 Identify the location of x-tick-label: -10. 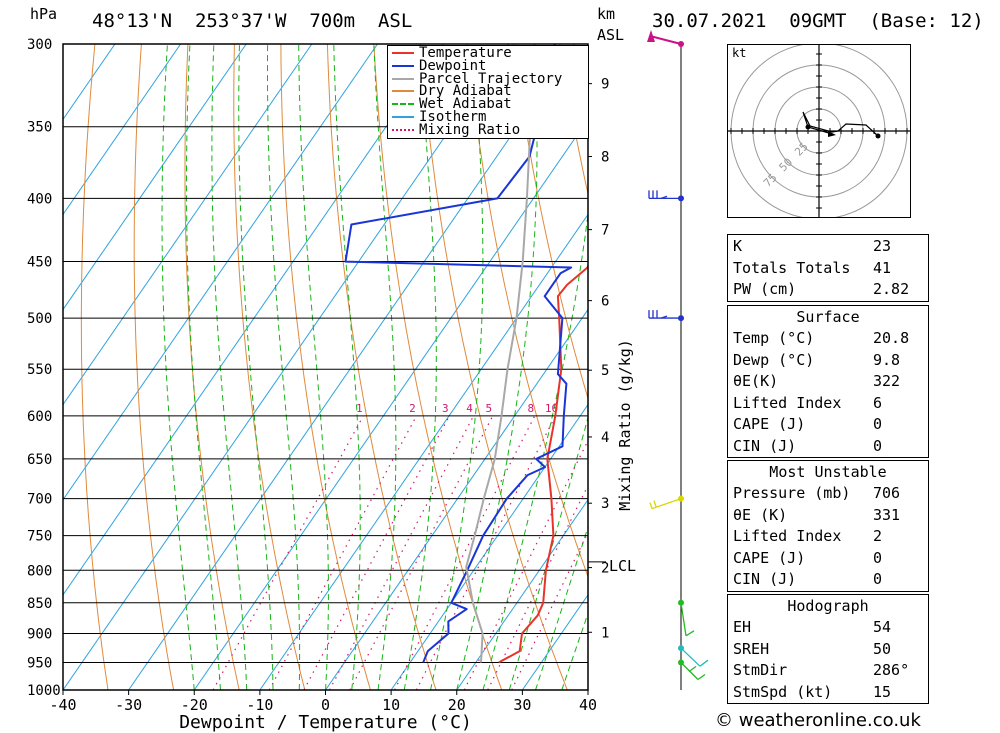
(259, 705).